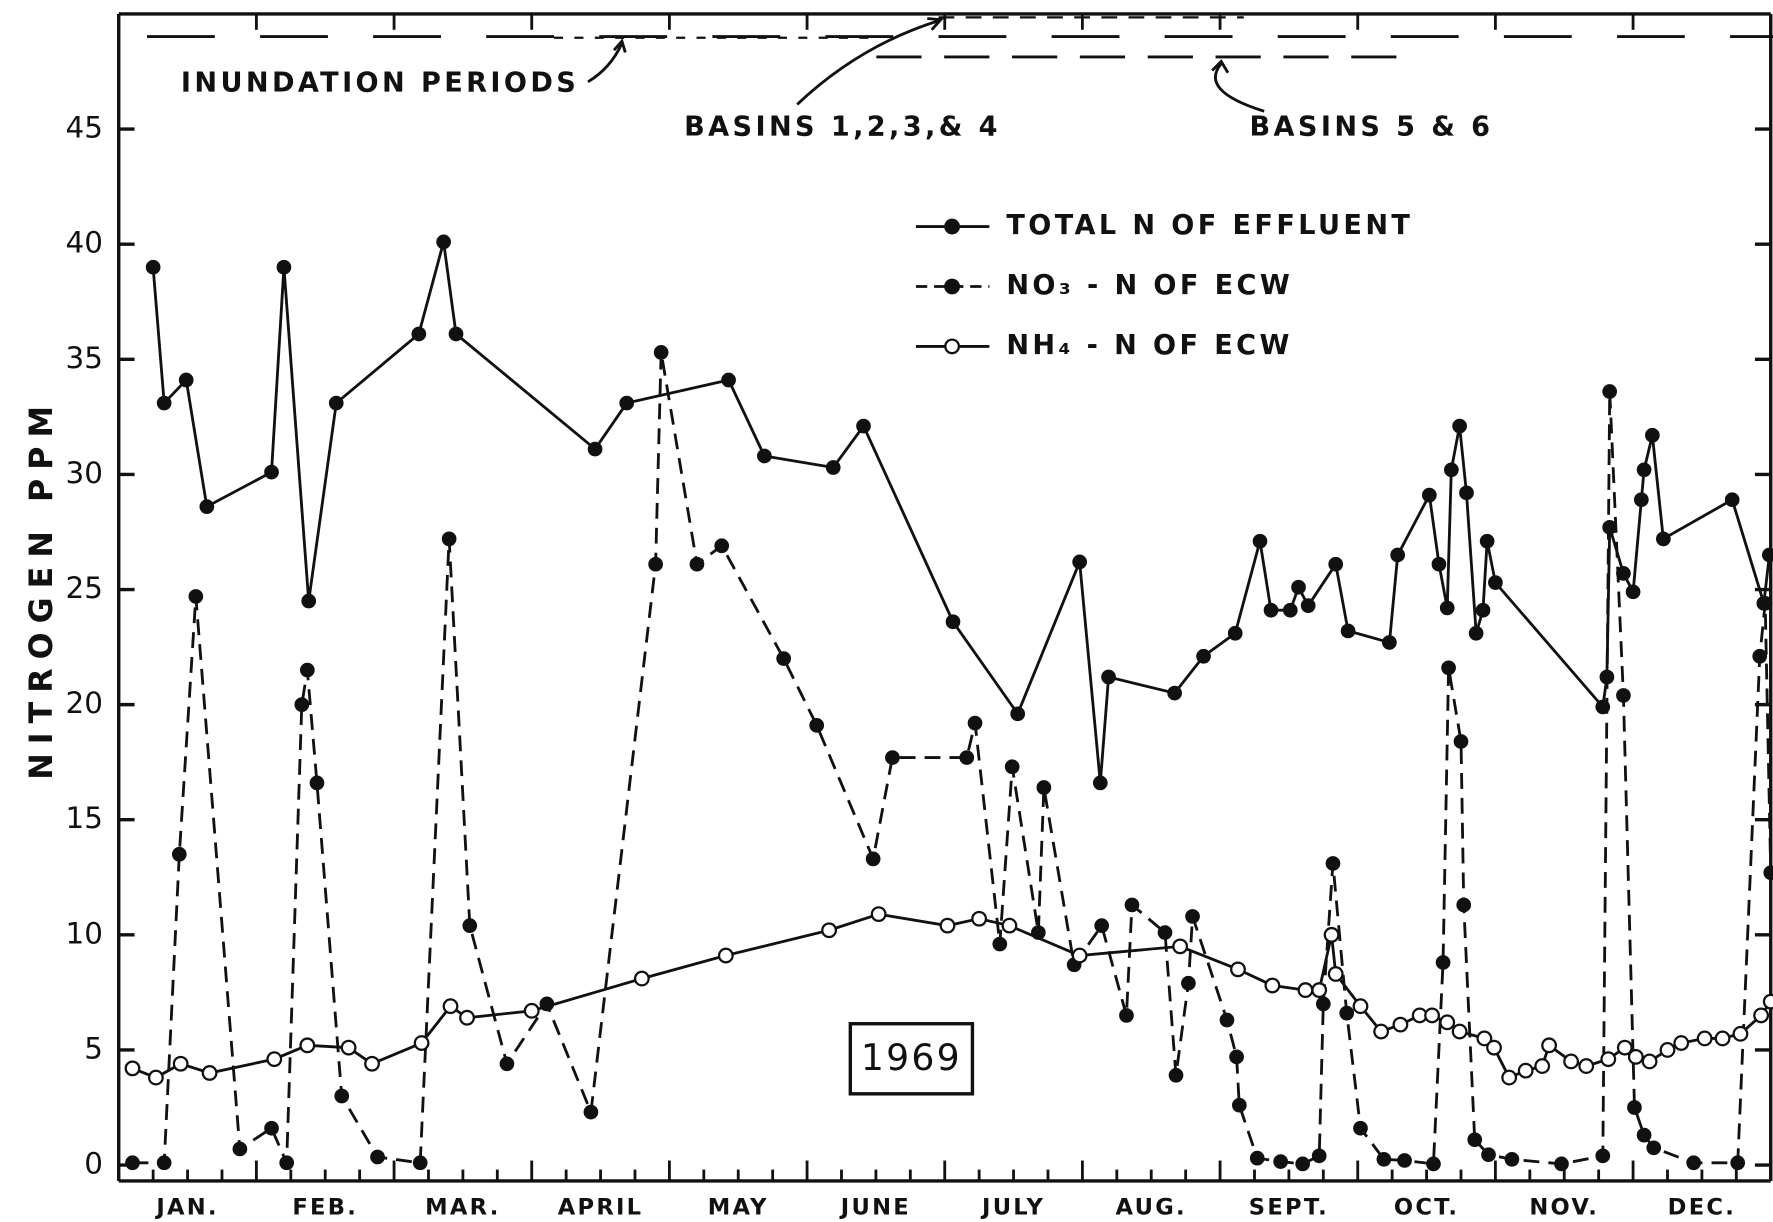  I want to click on x-tick-label: OCT., so click(1426, 1208).